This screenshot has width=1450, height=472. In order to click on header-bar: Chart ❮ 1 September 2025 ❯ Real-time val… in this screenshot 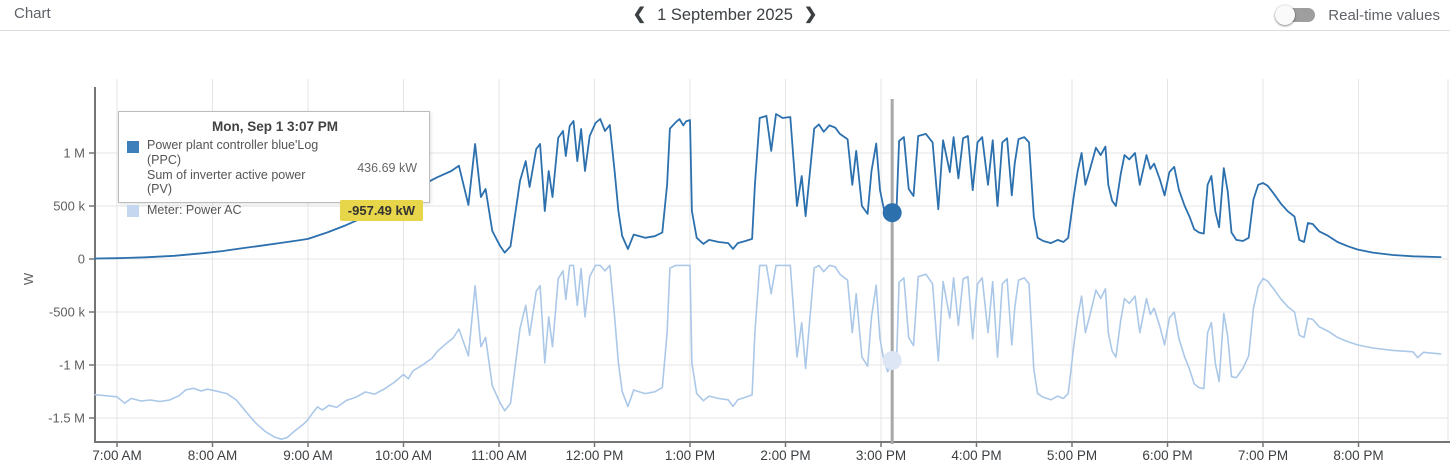, I will do `click(725, 15)`.